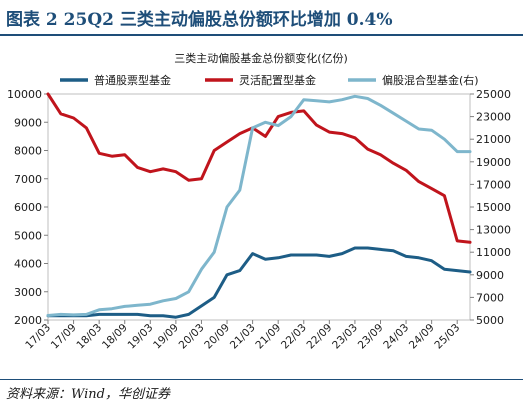 The width and height of the screenshot is (523, 412). Describe the element at coordinates (493, 94) in the screenshot. I see `right-axis-tick-label: 25000` at that location.